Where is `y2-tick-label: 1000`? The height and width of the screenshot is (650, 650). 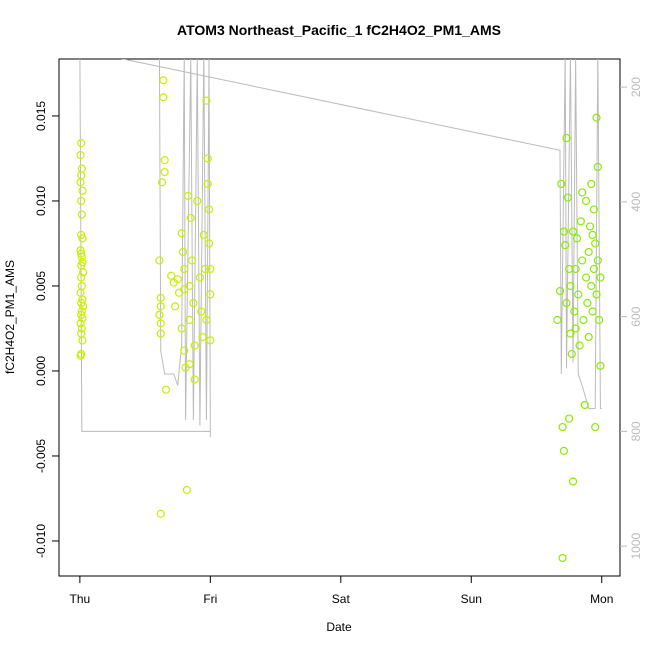
y2-tick-label: 1000 is located at coordinates (636, 545).